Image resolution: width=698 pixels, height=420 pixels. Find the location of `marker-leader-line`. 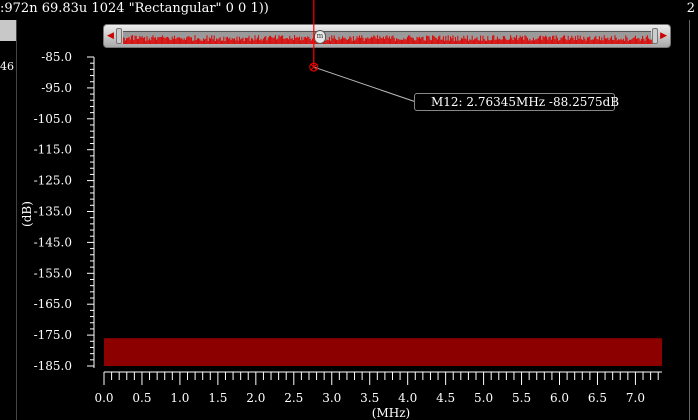

marker-leader-line is located at coordinates (365, 84).